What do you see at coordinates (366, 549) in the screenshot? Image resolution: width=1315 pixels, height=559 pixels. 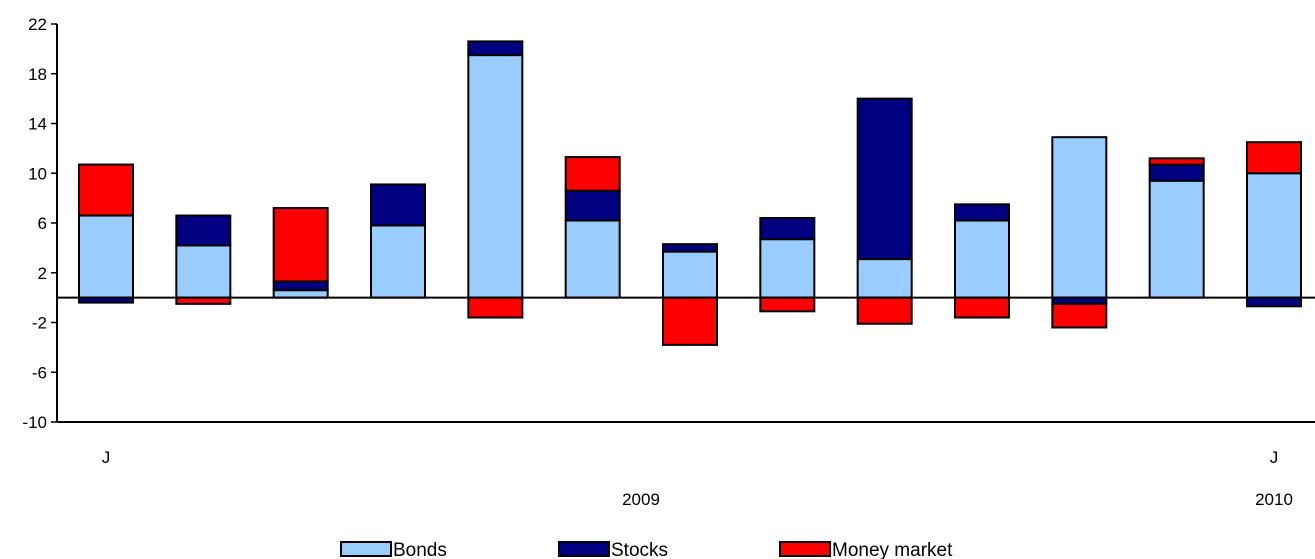 I see `legend-swatch-bonds` at bounding box center [366, 549].